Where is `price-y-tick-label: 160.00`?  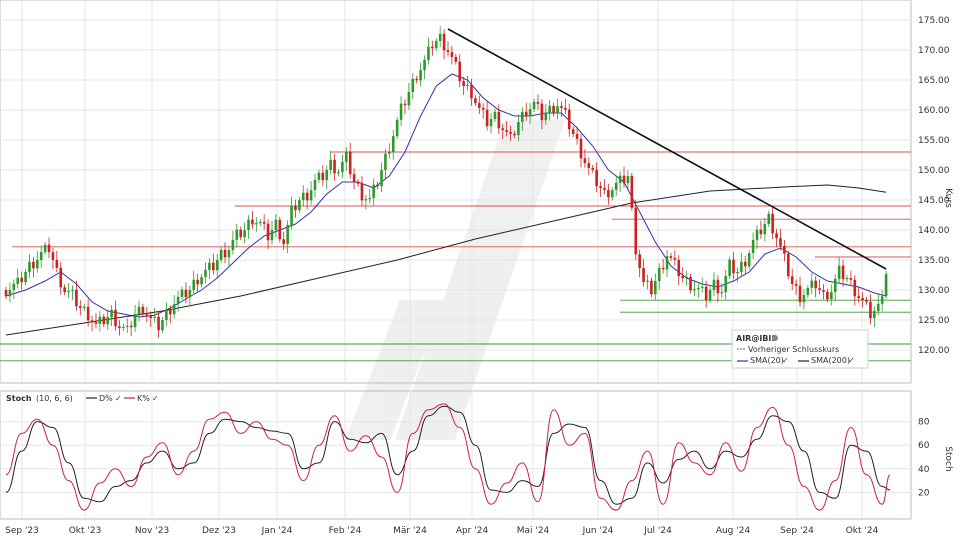 price-y-tick-label: 160.00 is located at coordinates (934, 111).